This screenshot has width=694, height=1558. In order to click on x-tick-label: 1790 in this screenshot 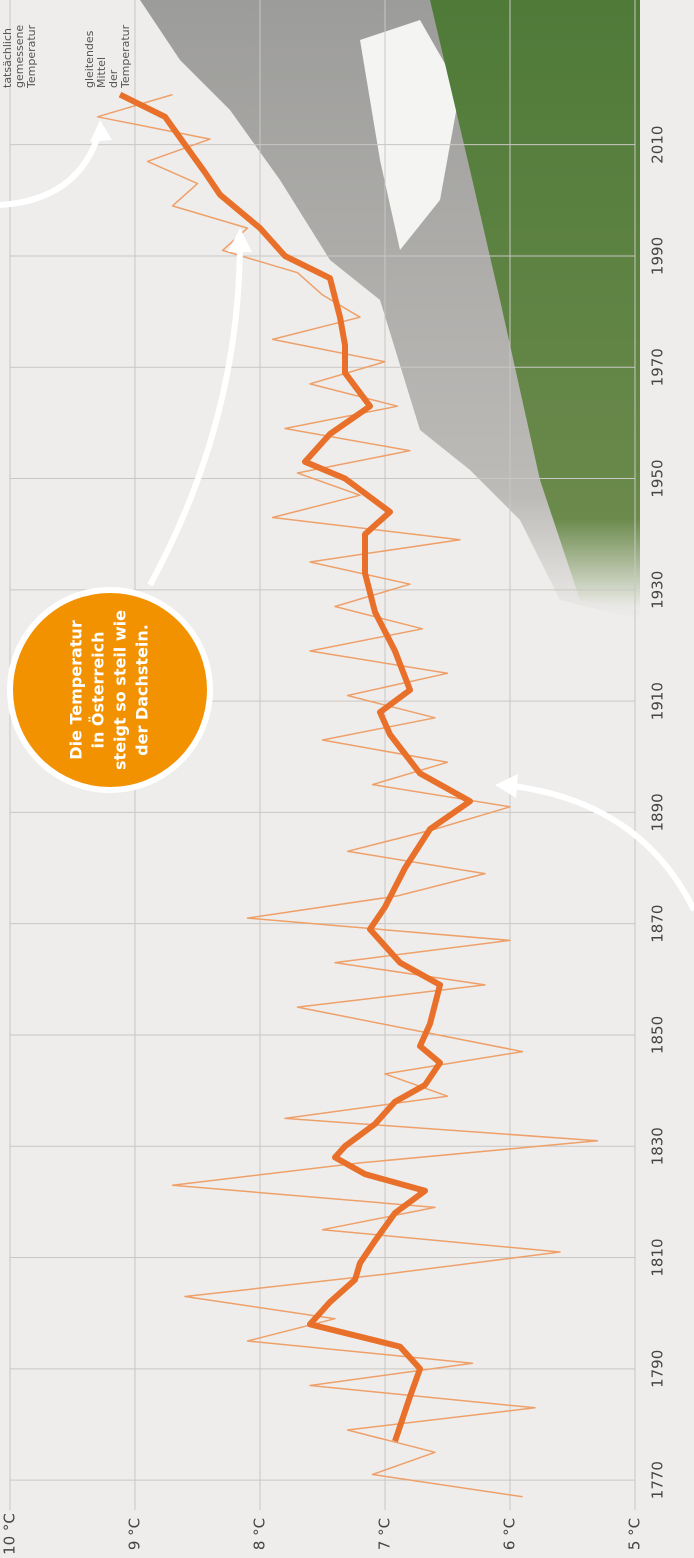, I will do `click(658, 1369)`.